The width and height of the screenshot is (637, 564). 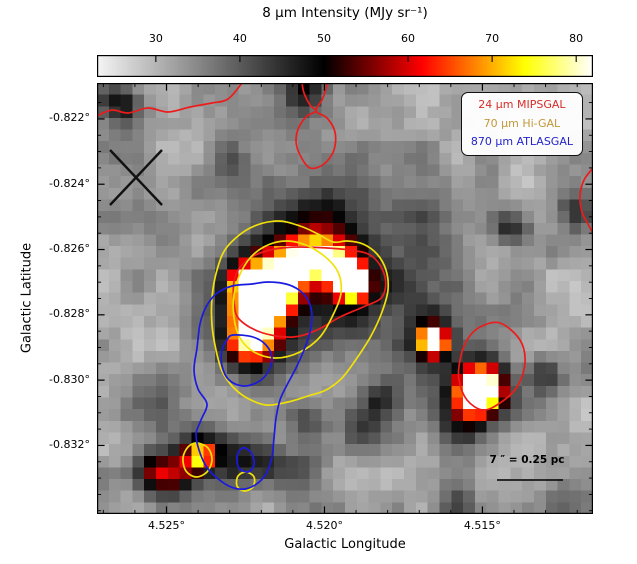 What do you see at coordinates (527, 460) in the screenshot?
I see `scale-bar-label: 7 ″ = 0.25 pc` at bounding box center [527, 460].